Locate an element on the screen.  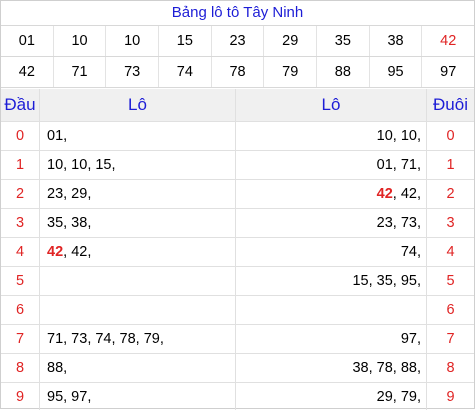
table-row: 2 23, 29, 42, 42, 2 is located at coordinates (237, 194).